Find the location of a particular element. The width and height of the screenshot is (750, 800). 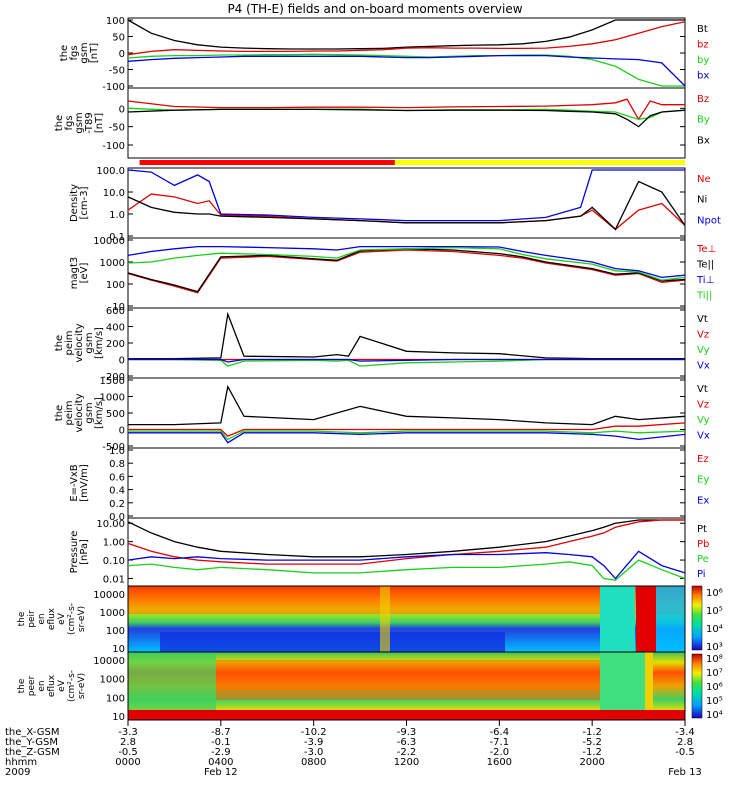

y-axis-label-line: eV is located at coordinates (62, 685).